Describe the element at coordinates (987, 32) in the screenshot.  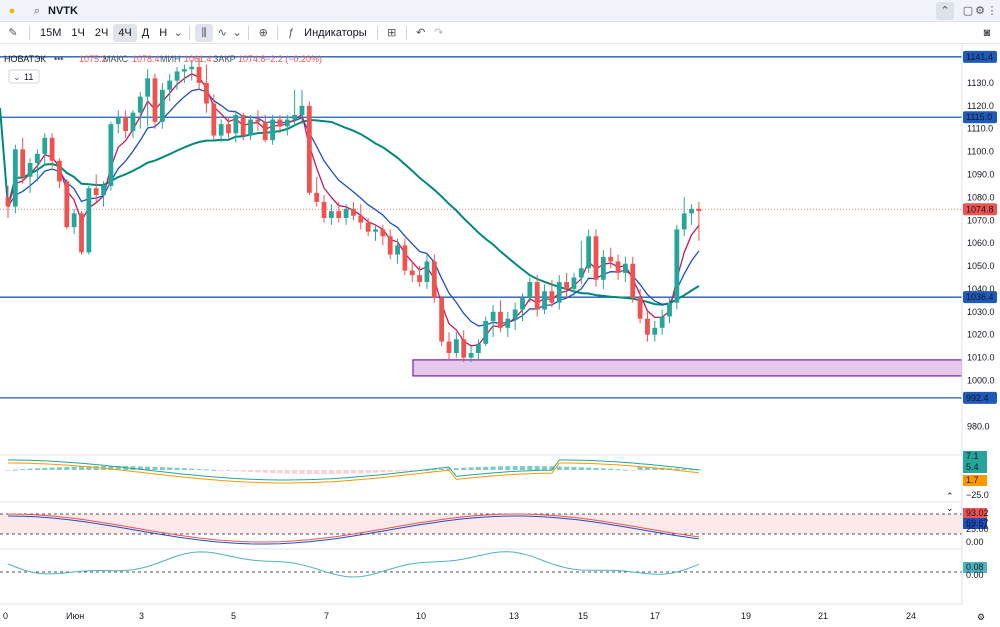
I see `camera-icon: ◙` at that location.